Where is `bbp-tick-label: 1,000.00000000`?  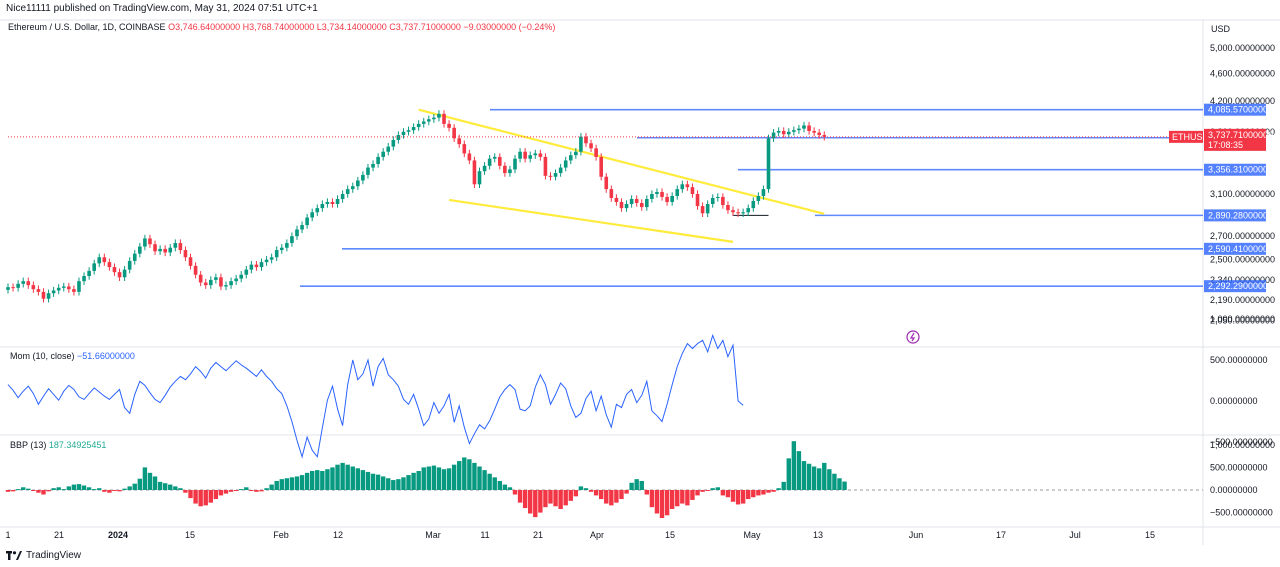
bbp-tick-label: 1,000.00000000 is located at coordinates (1242, 445).